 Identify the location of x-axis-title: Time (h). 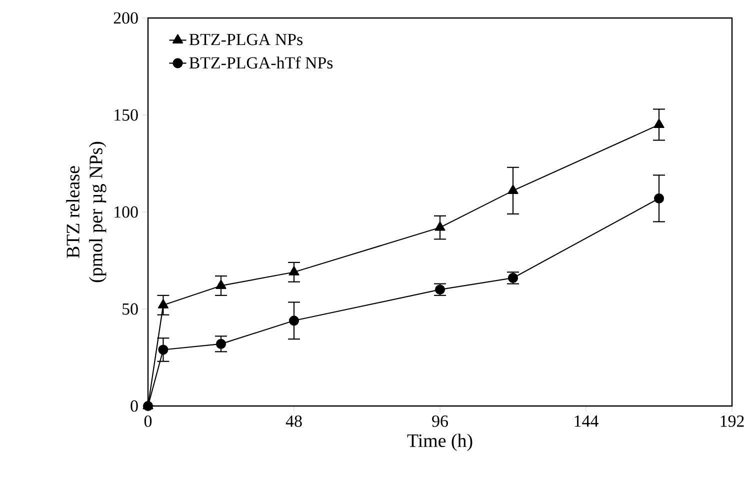
(439, 442).